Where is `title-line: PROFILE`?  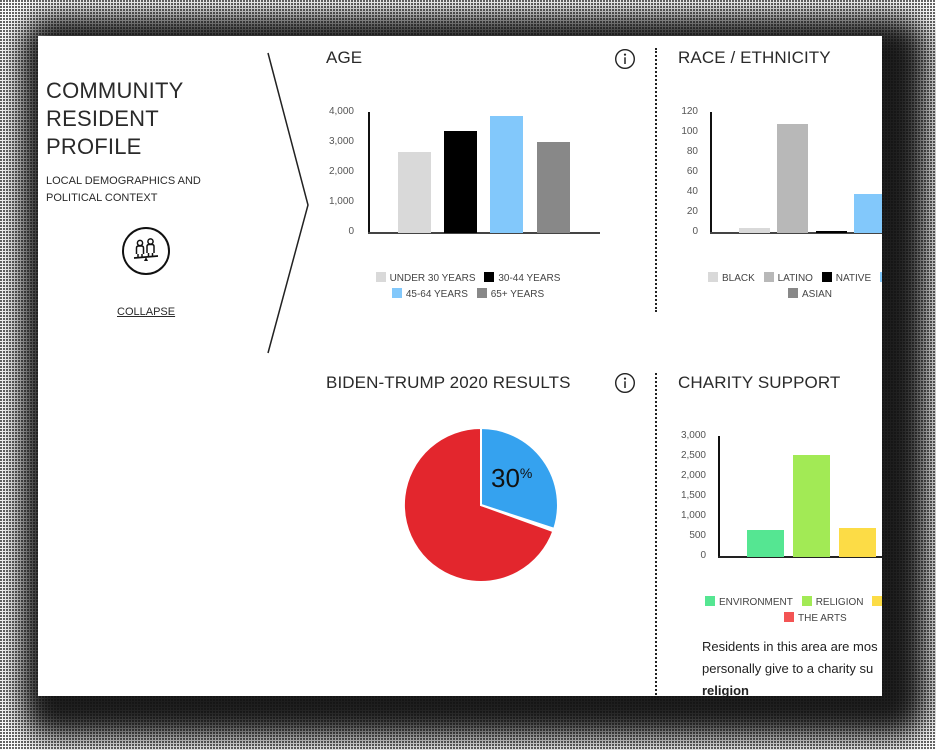 title-line: PROFILE is located at coordinates (94, 146).